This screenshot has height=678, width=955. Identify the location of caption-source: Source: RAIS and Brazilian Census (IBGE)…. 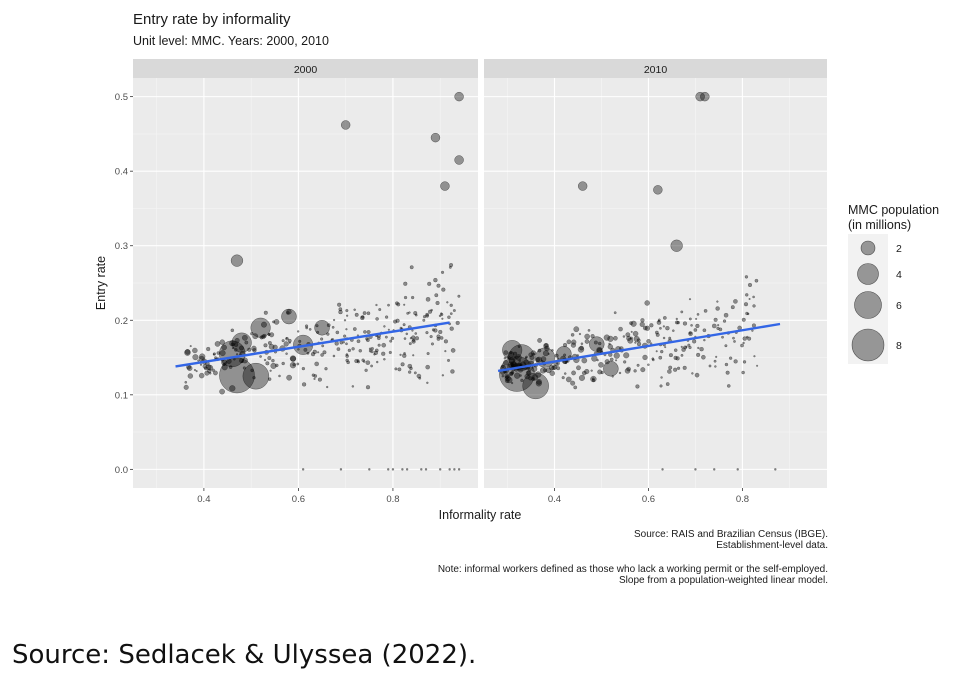
(731, 534).